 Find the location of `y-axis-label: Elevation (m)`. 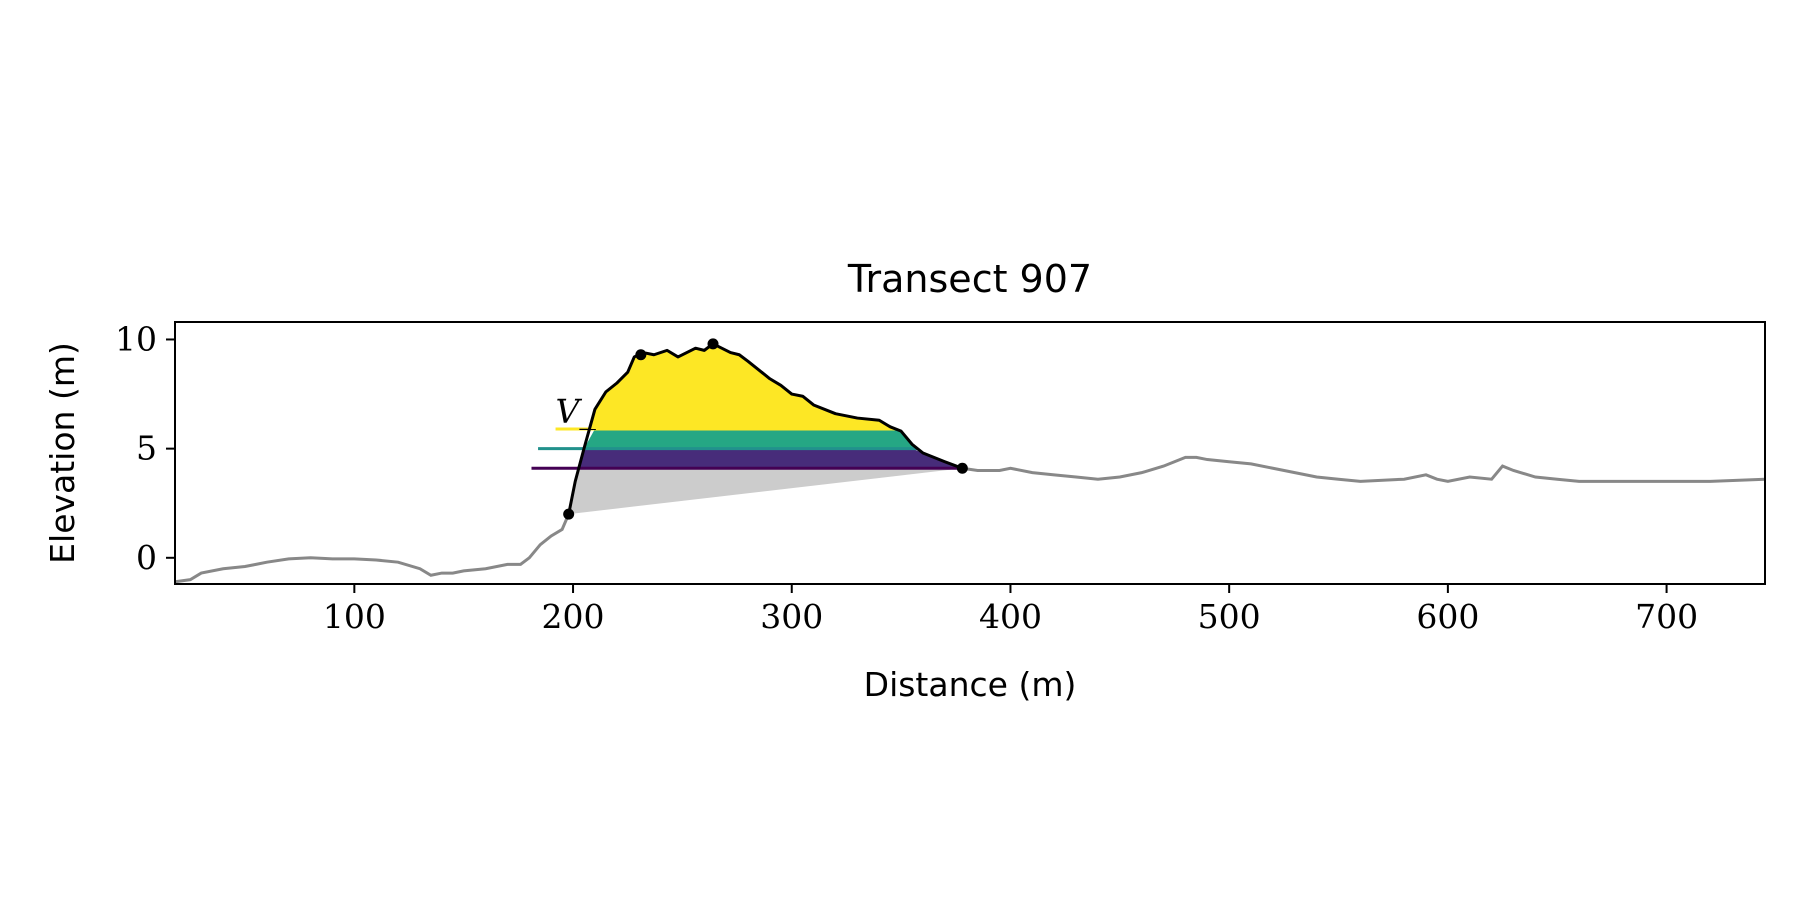

y-axis-label: Elevation (m) is located at coordinates (62, 453).